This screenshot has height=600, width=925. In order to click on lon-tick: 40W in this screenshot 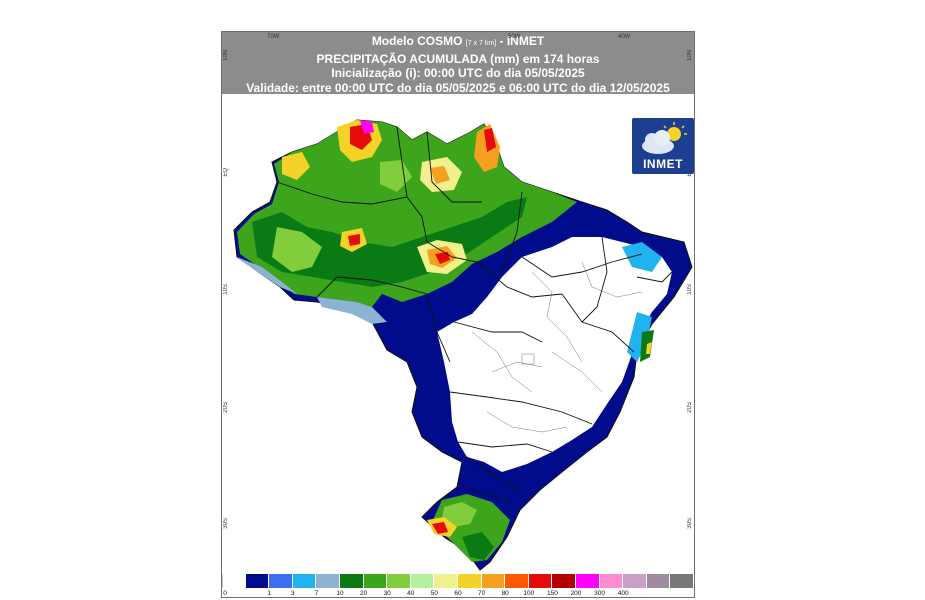, I will do `click(624, 37)`.